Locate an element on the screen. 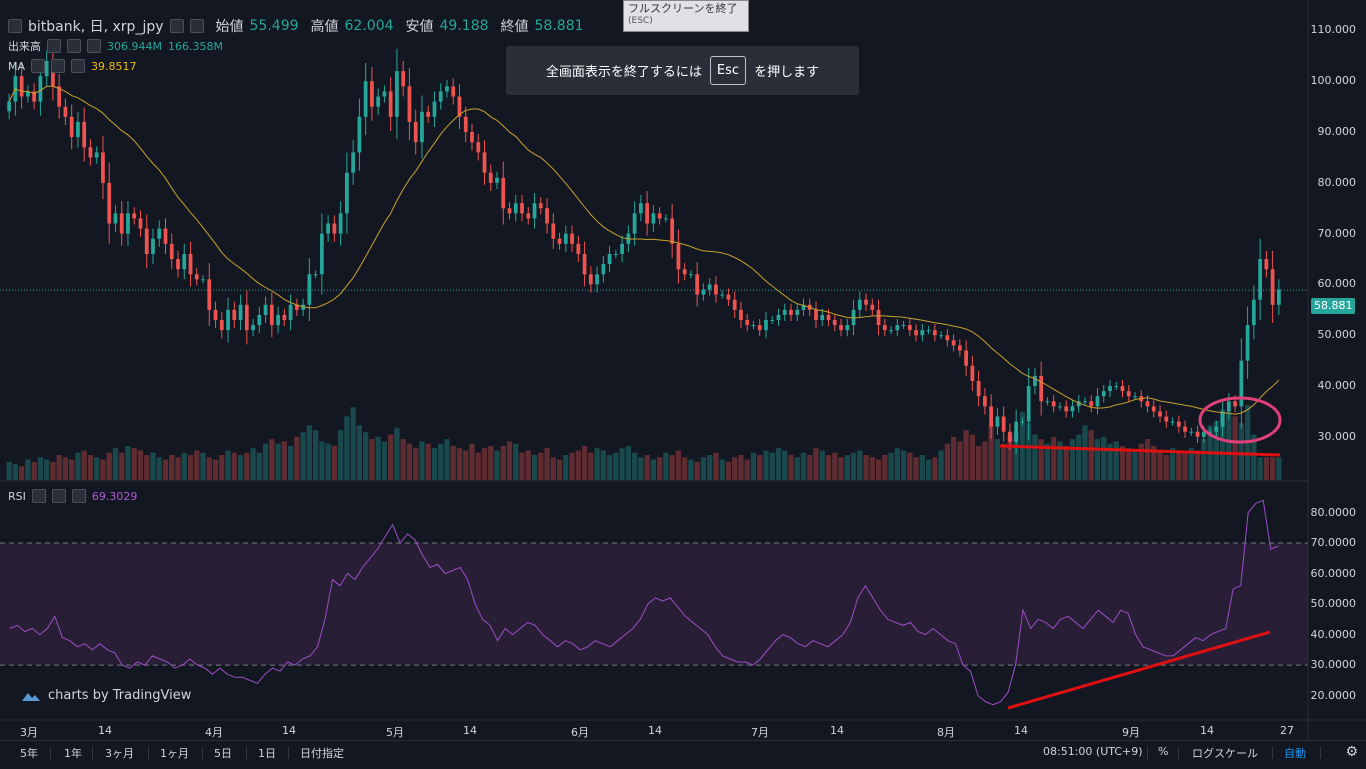 This screenshot has height=769, width=1366. symbol-title: bitbank, 日, xrp_jpy is located at coordinates (96, 27).